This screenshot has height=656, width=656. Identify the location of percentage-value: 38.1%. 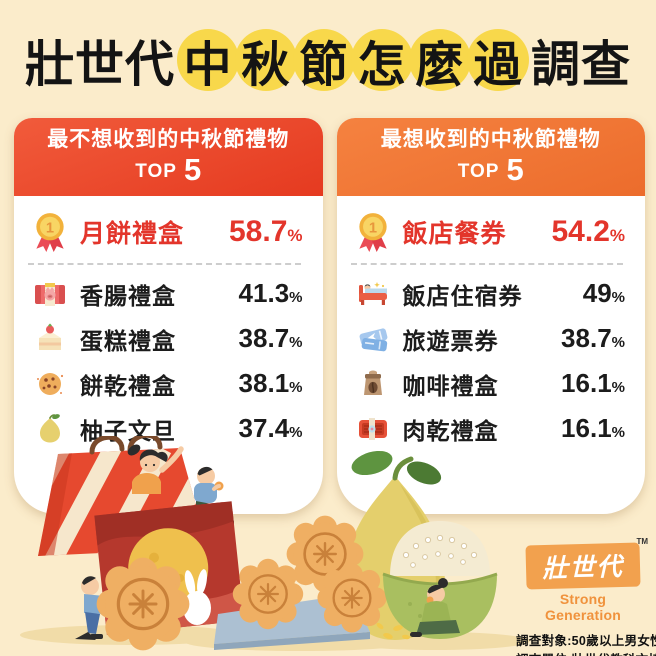
(270, 383).